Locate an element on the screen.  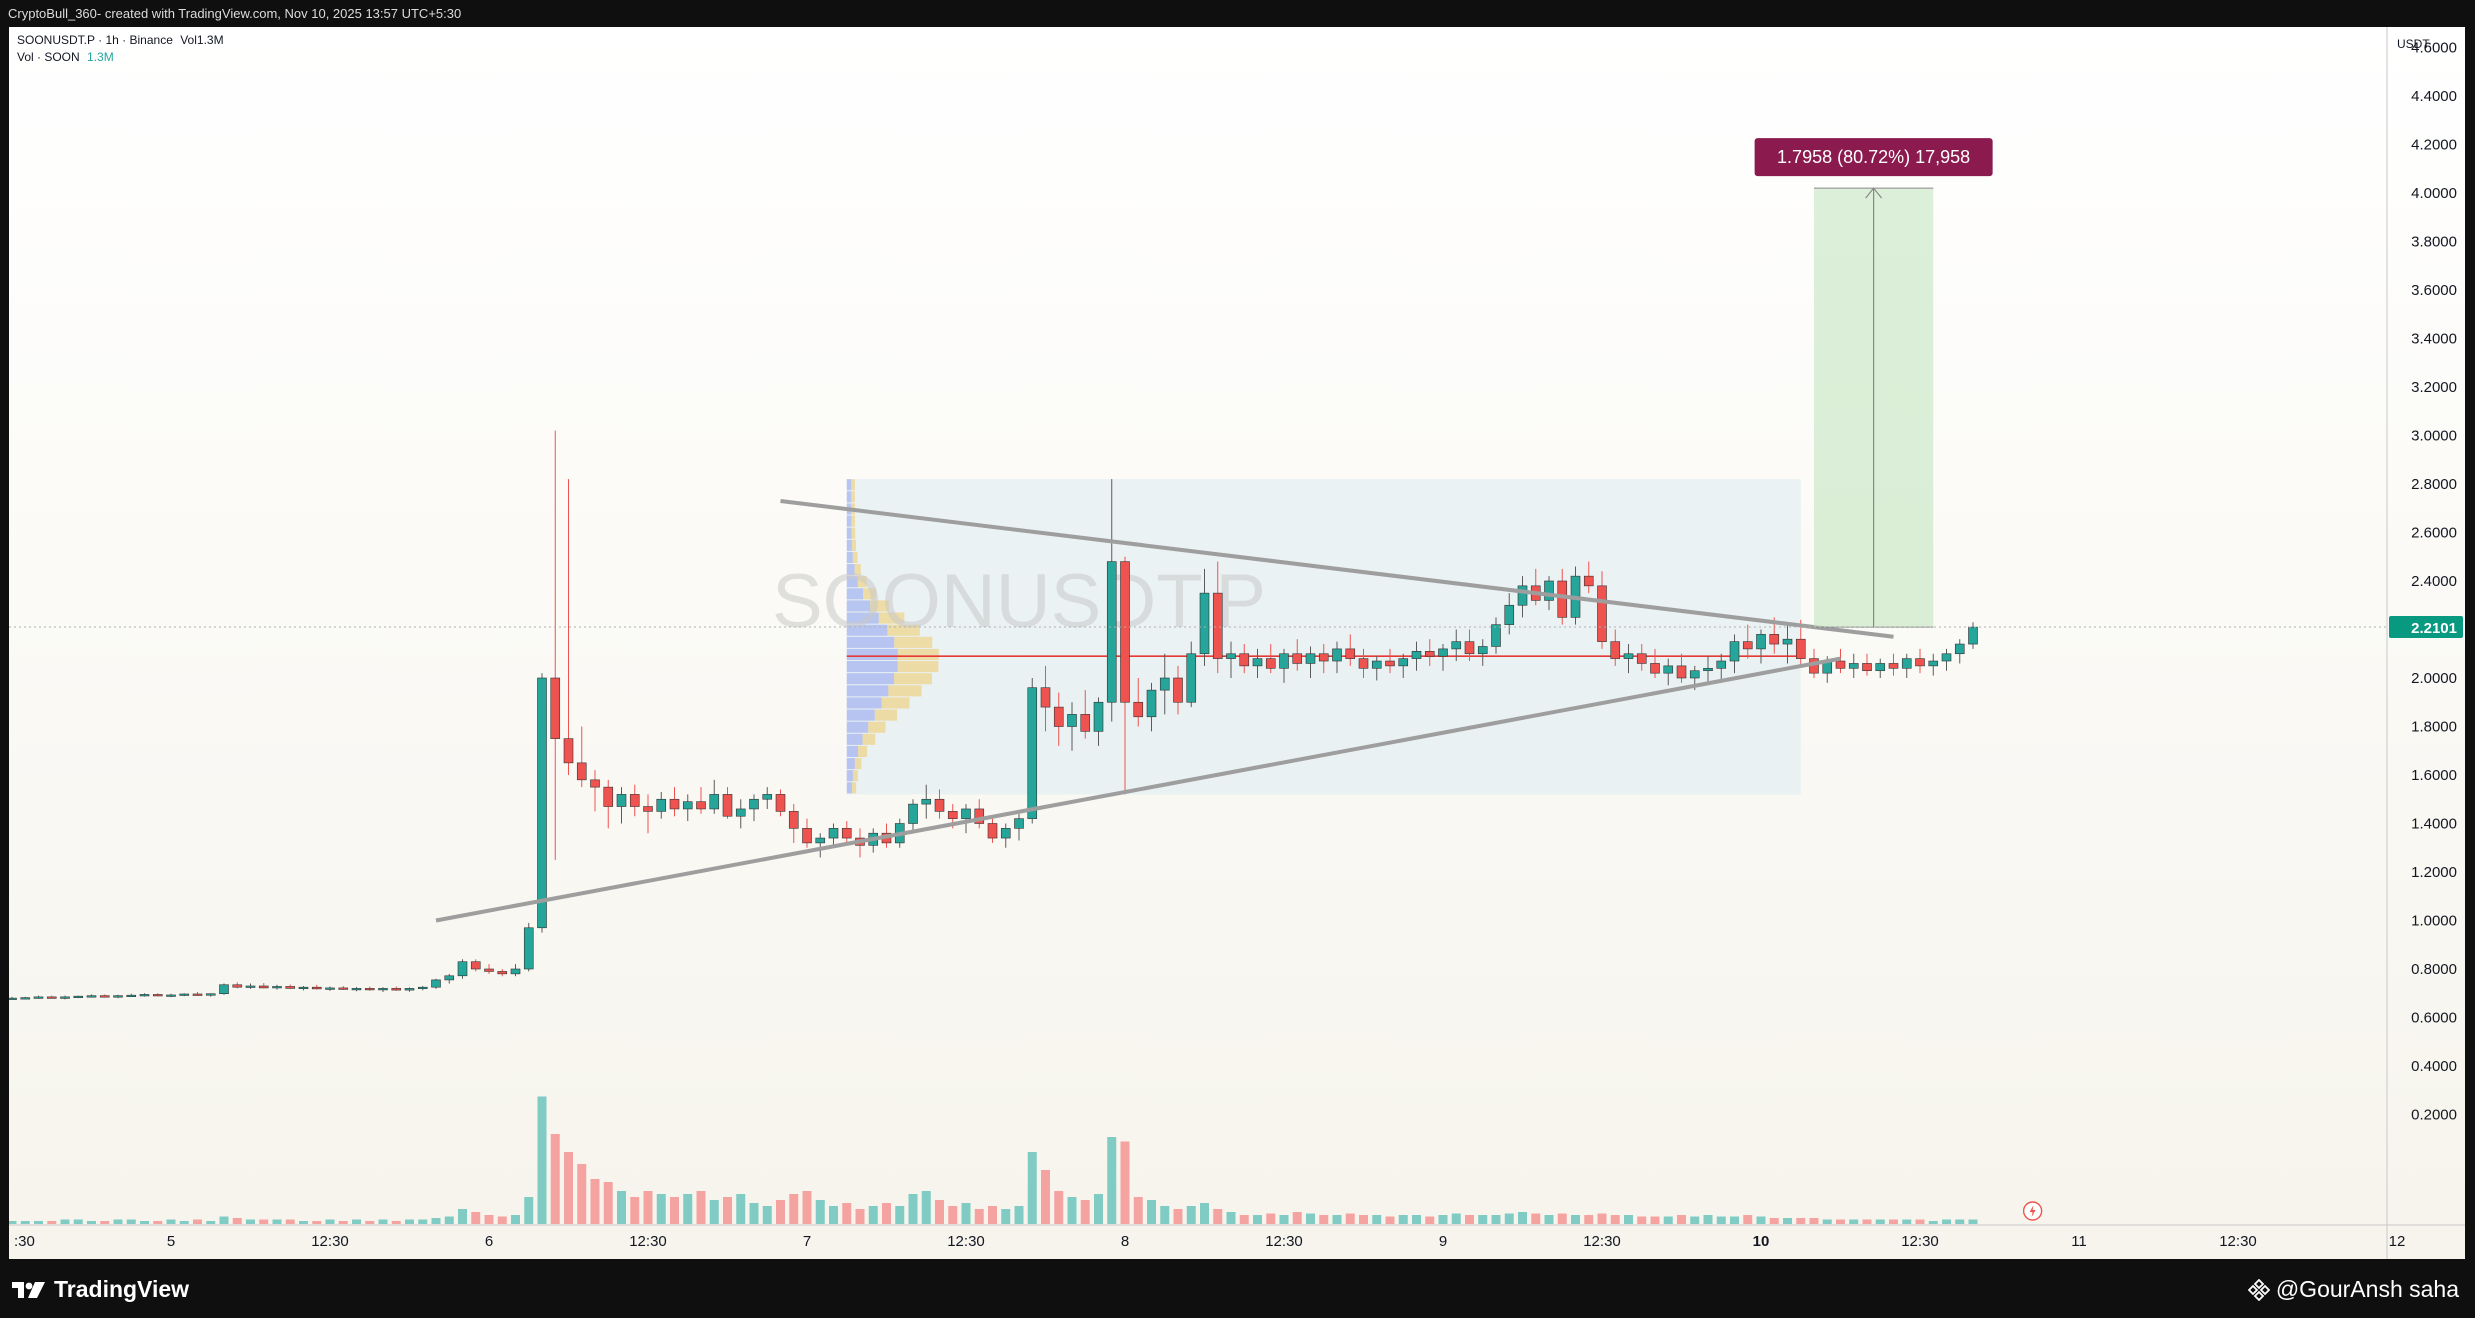
time-tick-label: 9 is located at coordinates (1443, 1241).